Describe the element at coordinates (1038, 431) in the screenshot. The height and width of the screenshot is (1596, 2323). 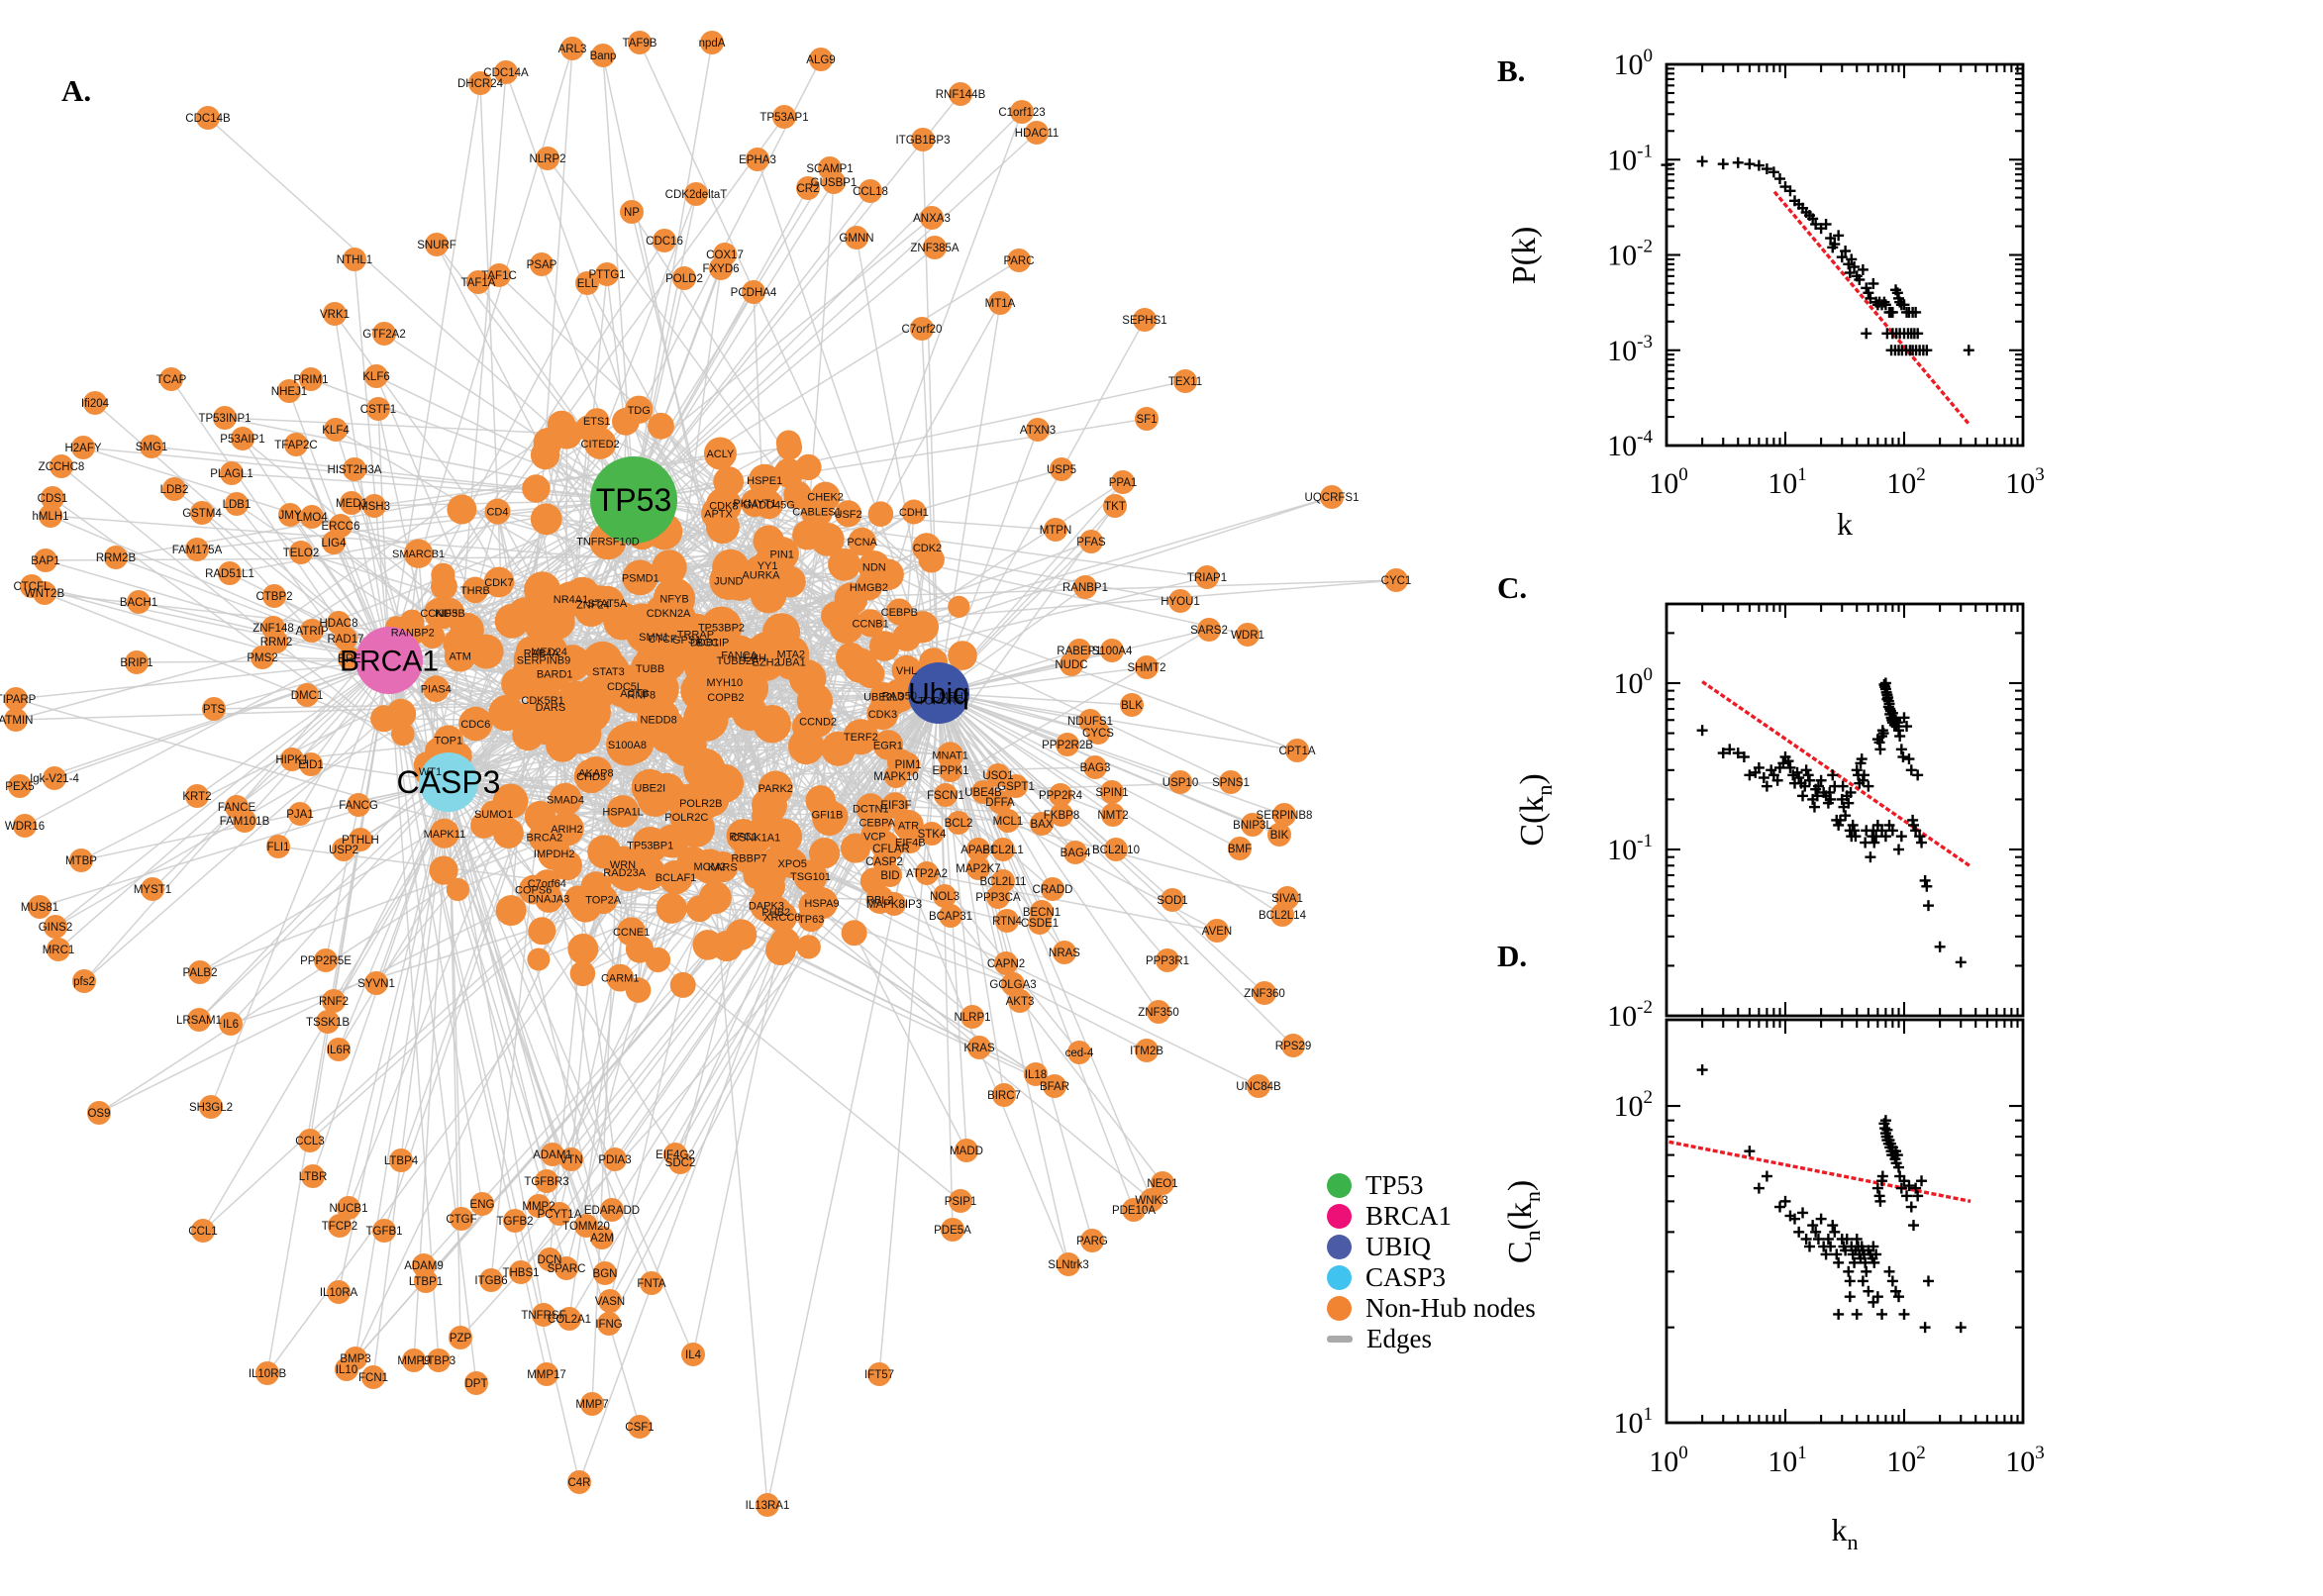
I see `network-node-label: ATXN3` at that location.